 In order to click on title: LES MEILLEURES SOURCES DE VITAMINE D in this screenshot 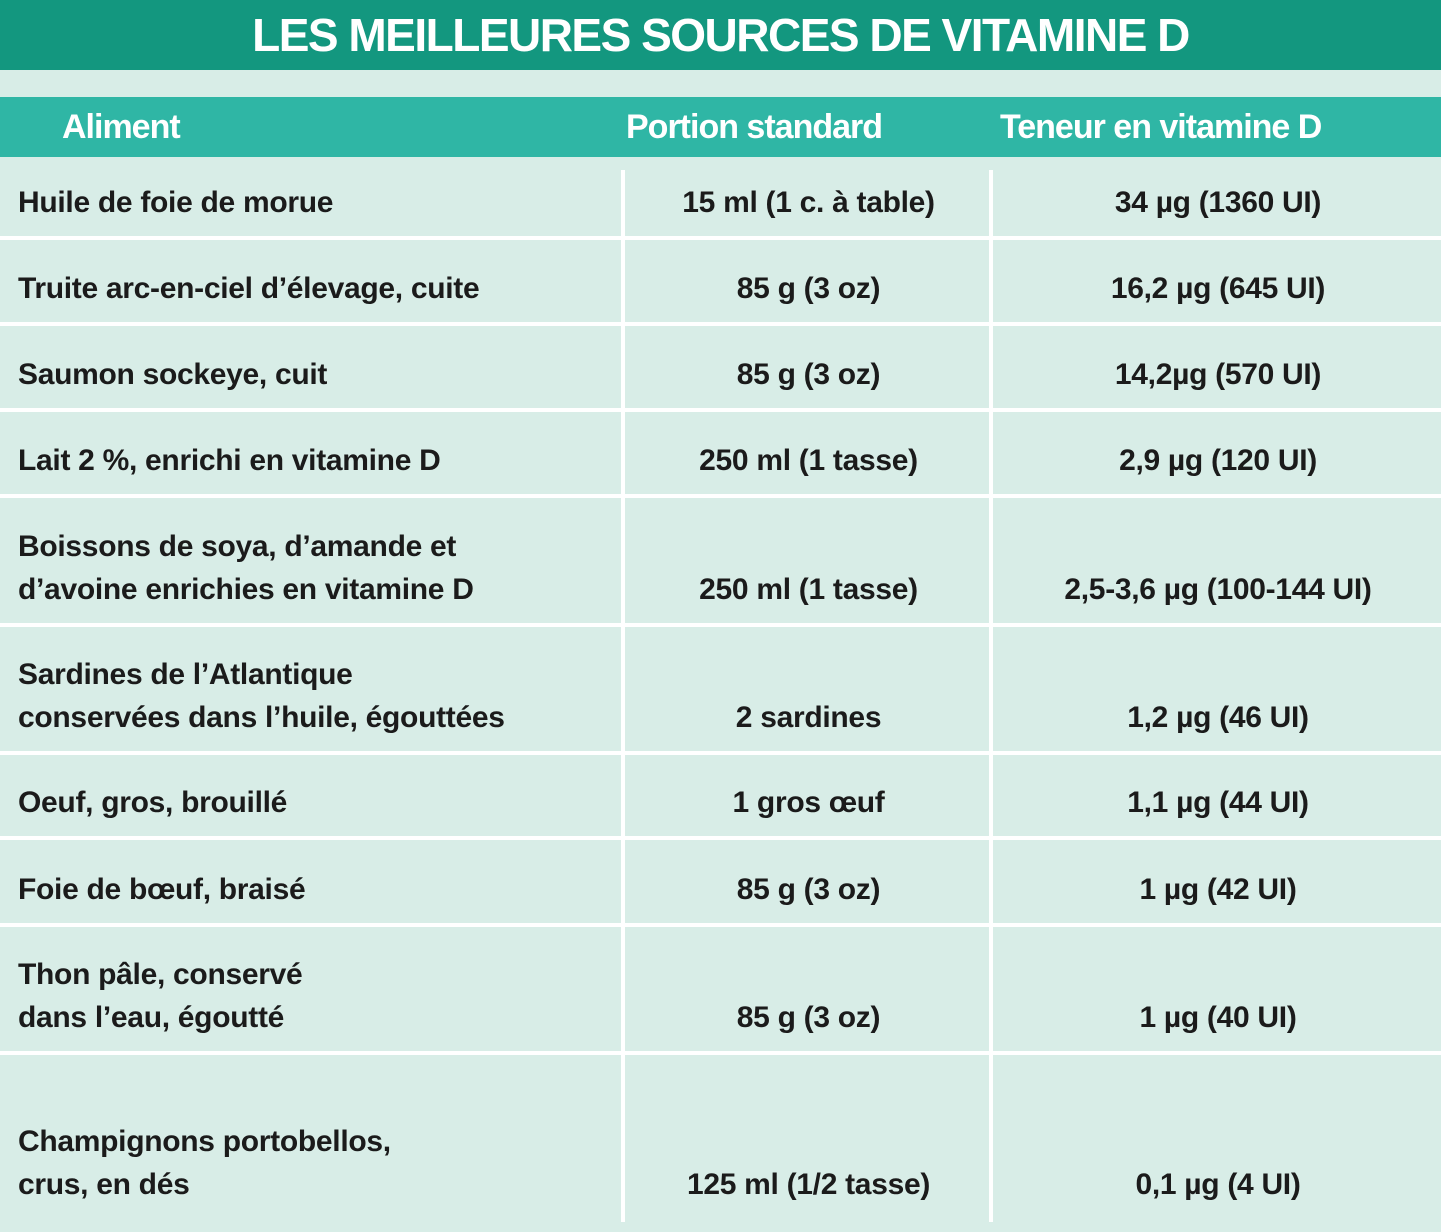, I will do `click(720, 35)`.